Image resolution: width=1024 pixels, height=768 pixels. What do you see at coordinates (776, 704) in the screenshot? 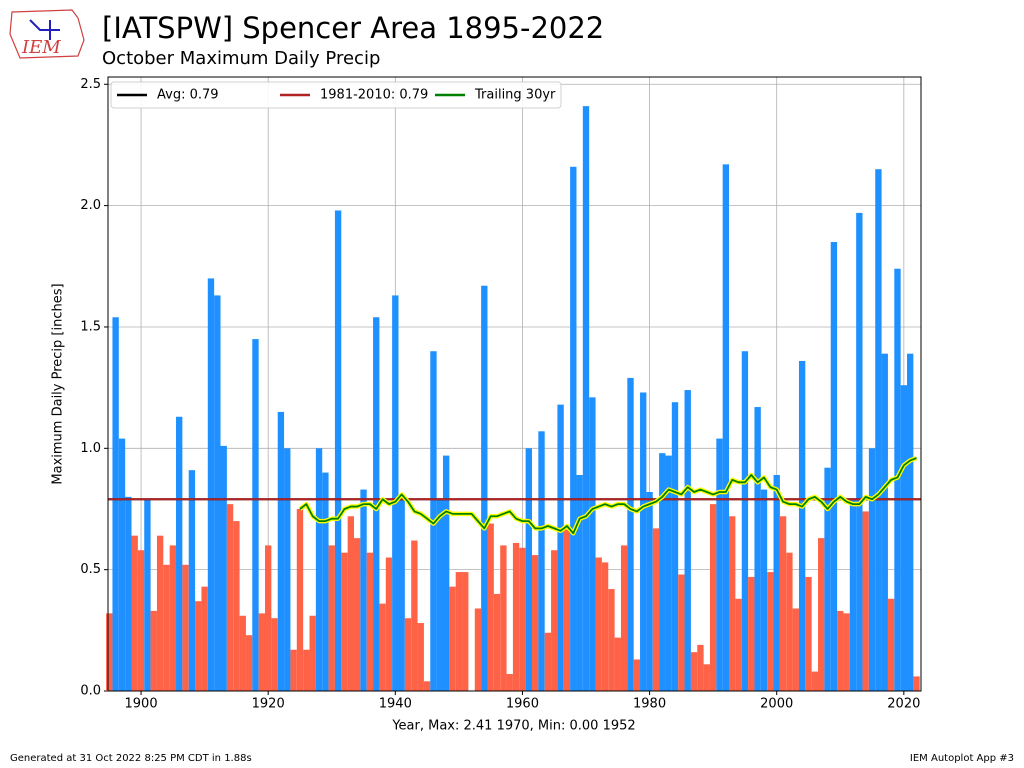
I see `x-tick-label: 2000` at bounding box center [776, 704].